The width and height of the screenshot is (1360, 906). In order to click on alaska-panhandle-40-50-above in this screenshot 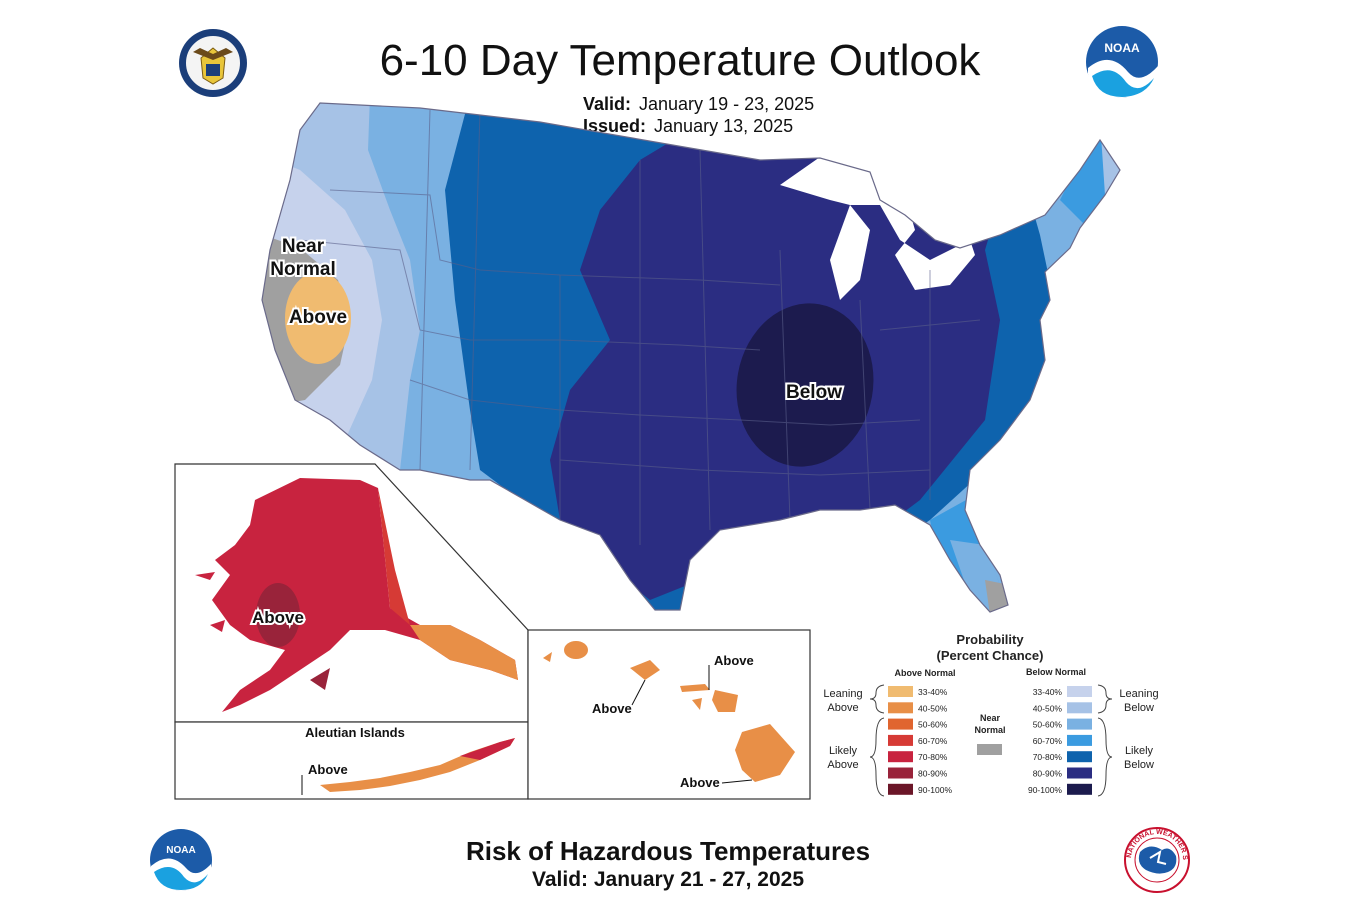, I will do `click(464, 652)`.